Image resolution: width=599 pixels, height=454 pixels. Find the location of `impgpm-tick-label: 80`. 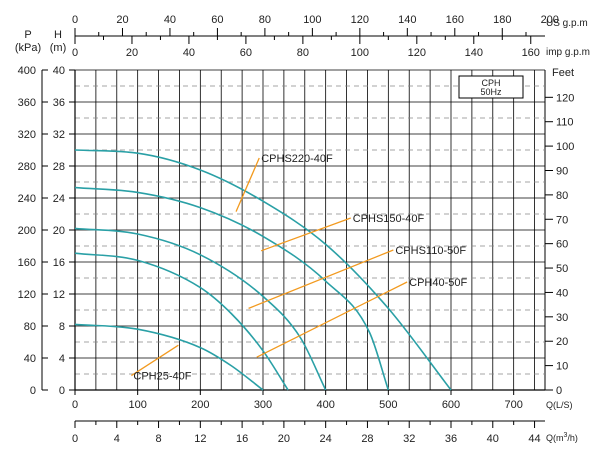

impgpm-tick-label: 80 is located at coordinates (303, 53).